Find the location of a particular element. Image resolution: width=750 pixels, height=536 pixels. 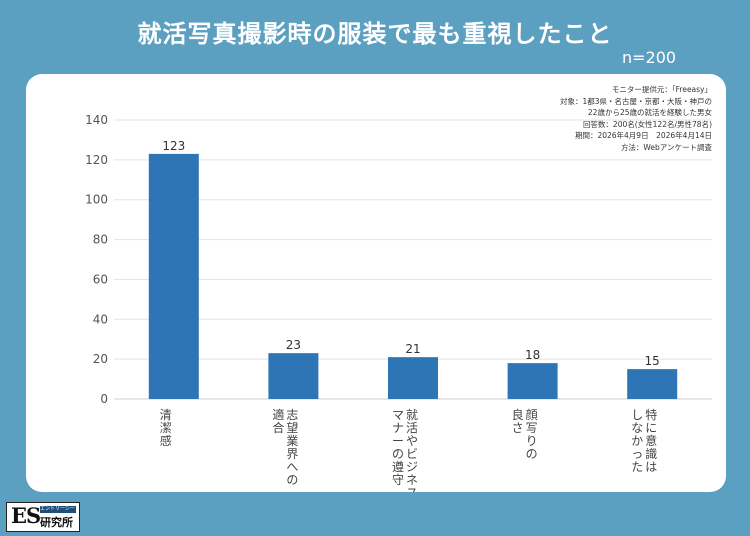

survey-info-line: 方法：Webアンケート調査 is located at coordinates (666, 147).